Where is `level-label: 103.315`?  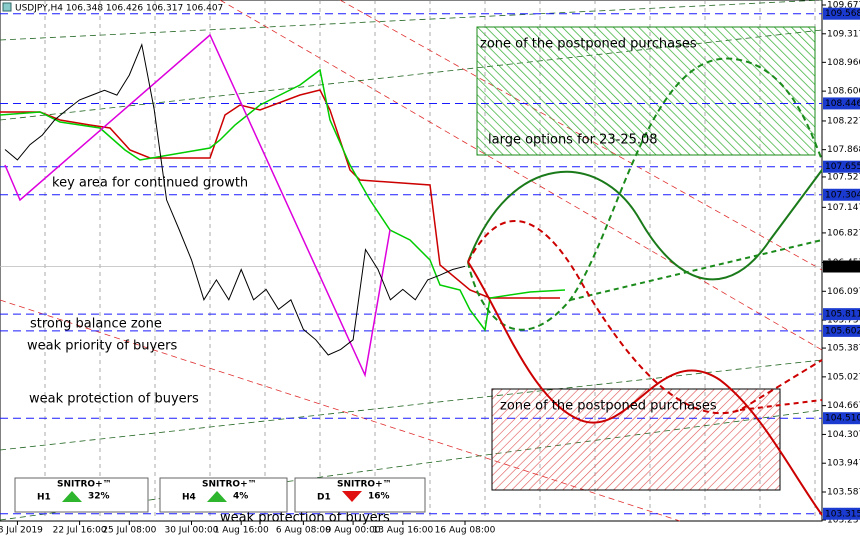 level-label: 103.315 is located at coordinates (842, 514).